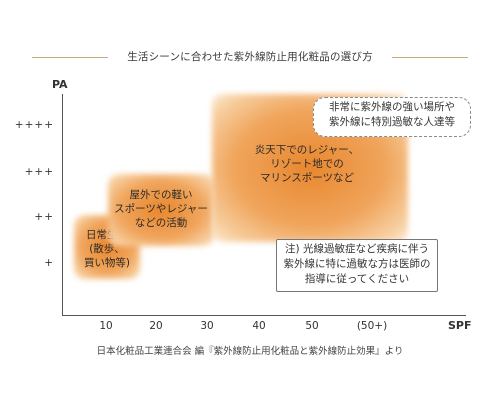 The height and width of the screenshot is (400, 500). What do you see at coordinates (107, 249) in the screenshot?
I see `scene-daily-line-2: (散歩、` at bounding box center [107, 249].